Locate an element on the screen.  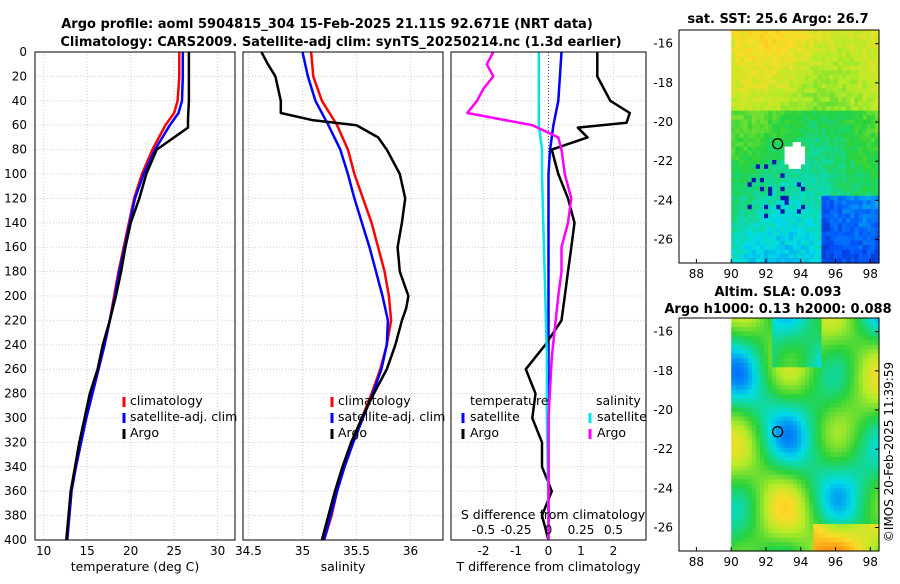
sst-map-argo-marker is located at coordinates (777, 144).